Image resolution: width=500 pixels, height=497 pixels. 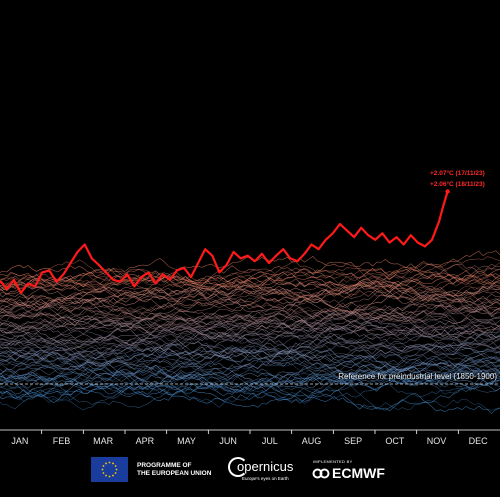 What do you see at coordinates (395, 441) in the screenshot?
I see `x-tick-label: OCT` at bounding box center [395, 441].